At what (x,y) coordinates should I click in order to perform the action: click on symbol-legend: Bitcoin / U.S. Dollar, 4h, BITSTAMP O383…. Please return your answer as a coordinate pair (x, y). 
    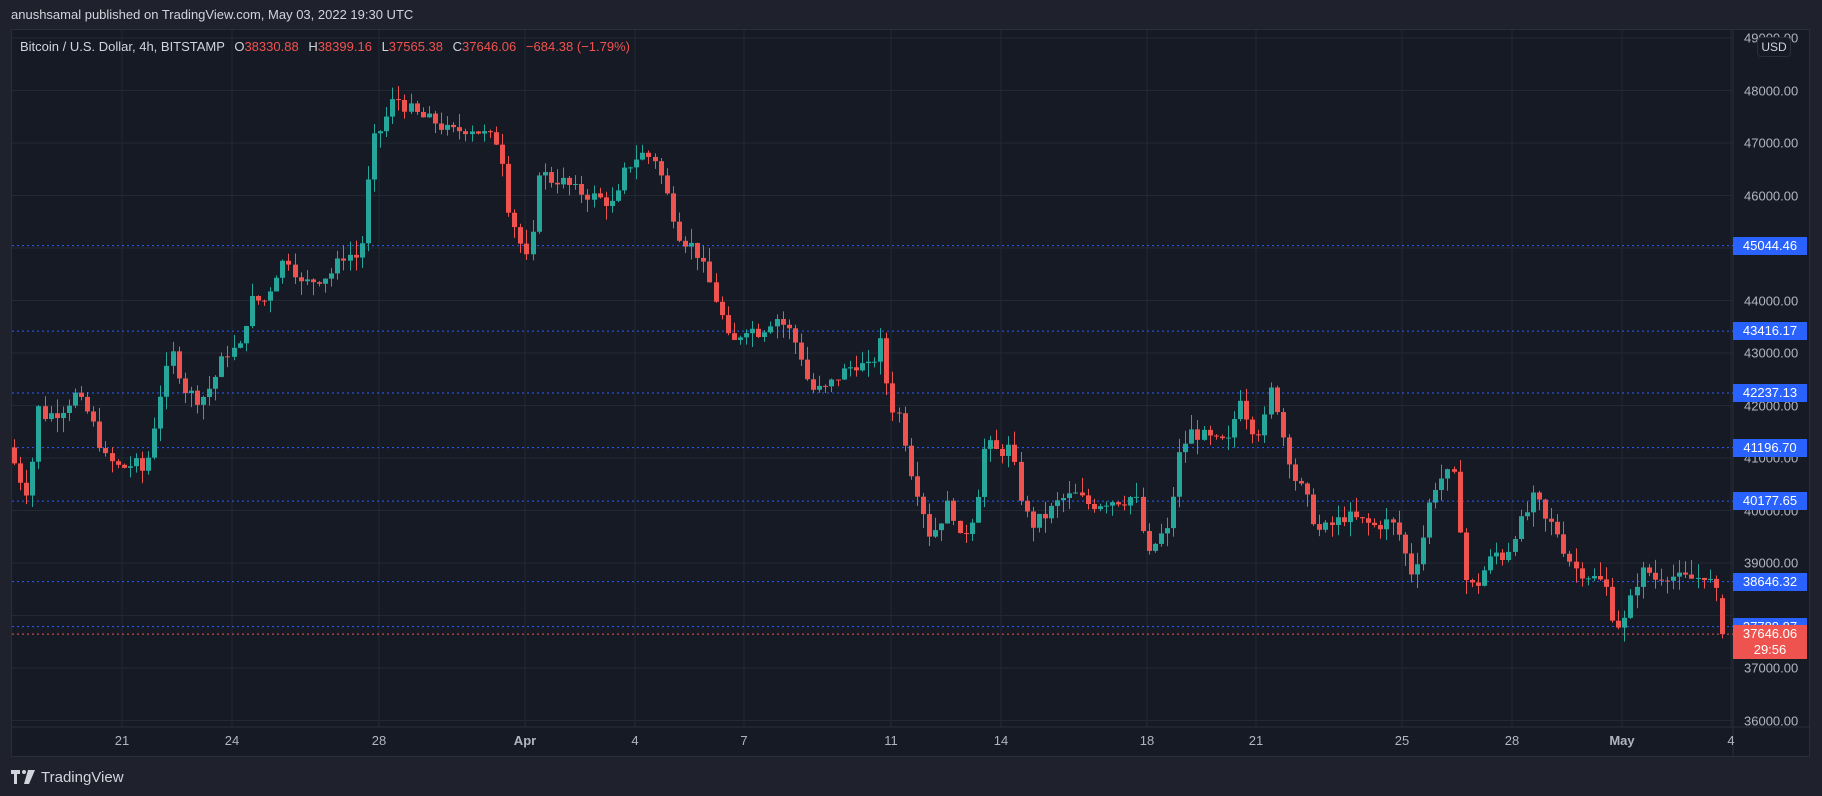
    Looking at the image, I should click on (325, 46).